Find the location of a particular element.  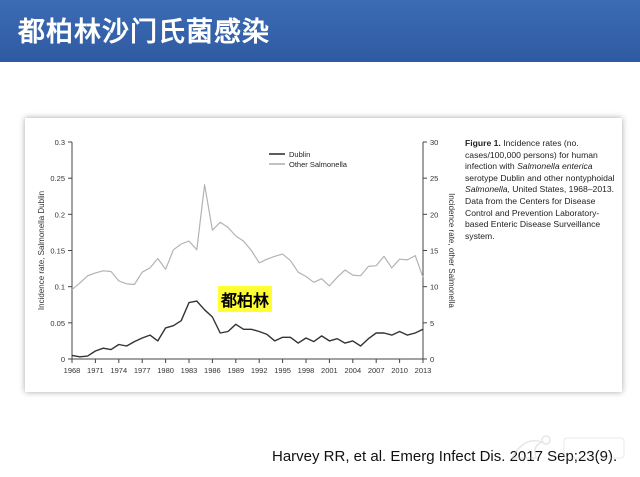

series-line-dublin is located at coordinates (247, 329).